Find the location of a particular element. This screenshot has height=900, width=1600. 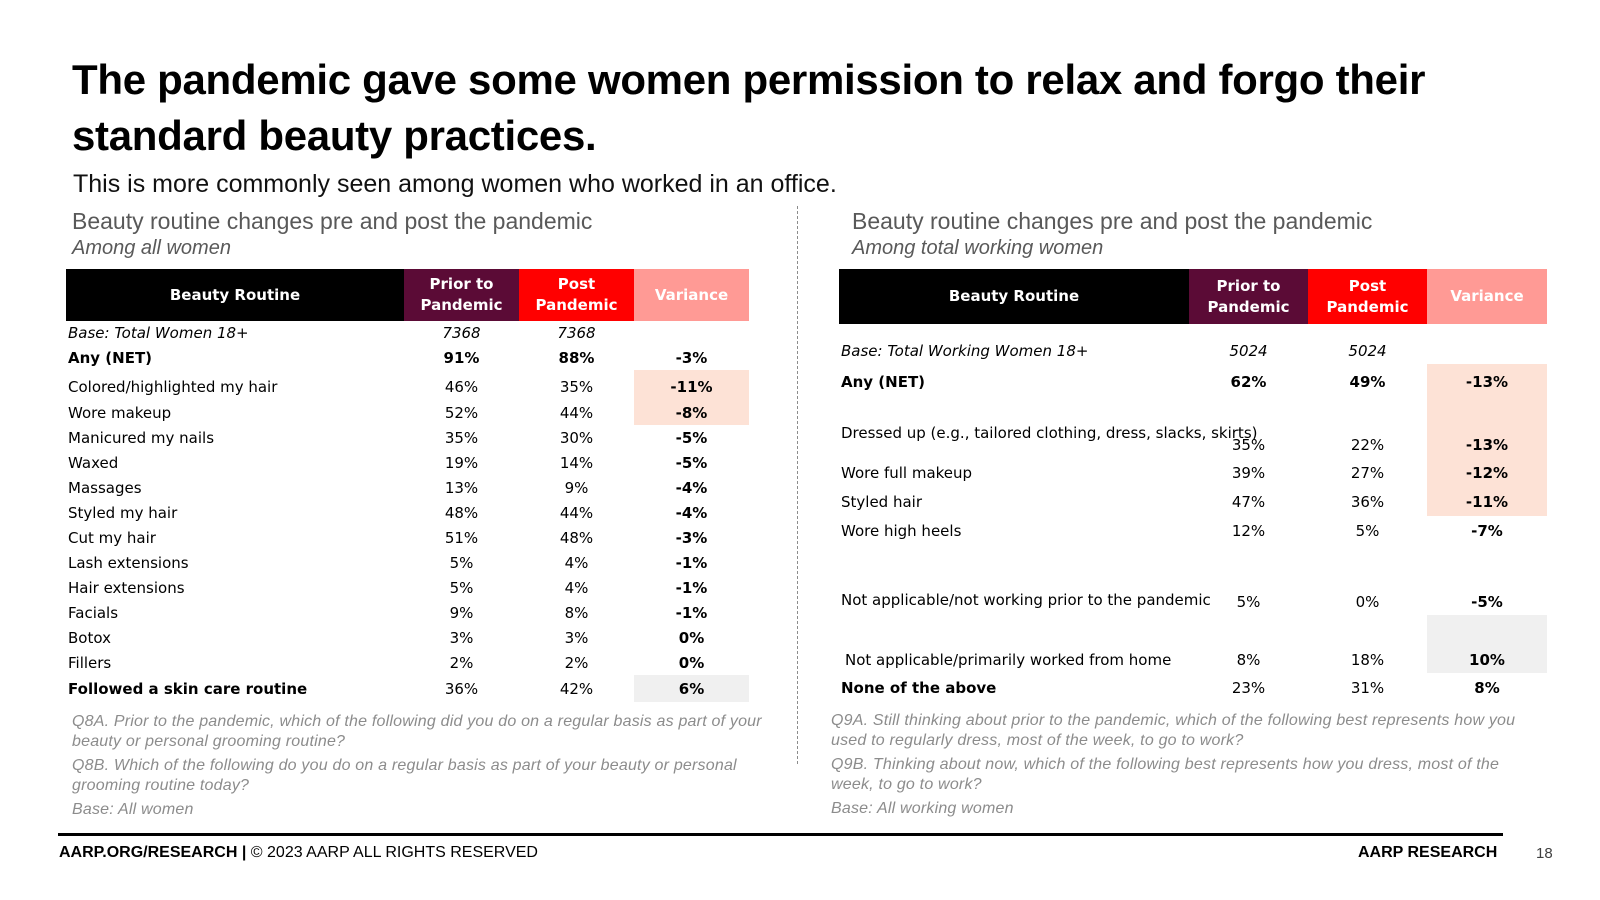

row-label: Botox is located at coordinates (89, 637).